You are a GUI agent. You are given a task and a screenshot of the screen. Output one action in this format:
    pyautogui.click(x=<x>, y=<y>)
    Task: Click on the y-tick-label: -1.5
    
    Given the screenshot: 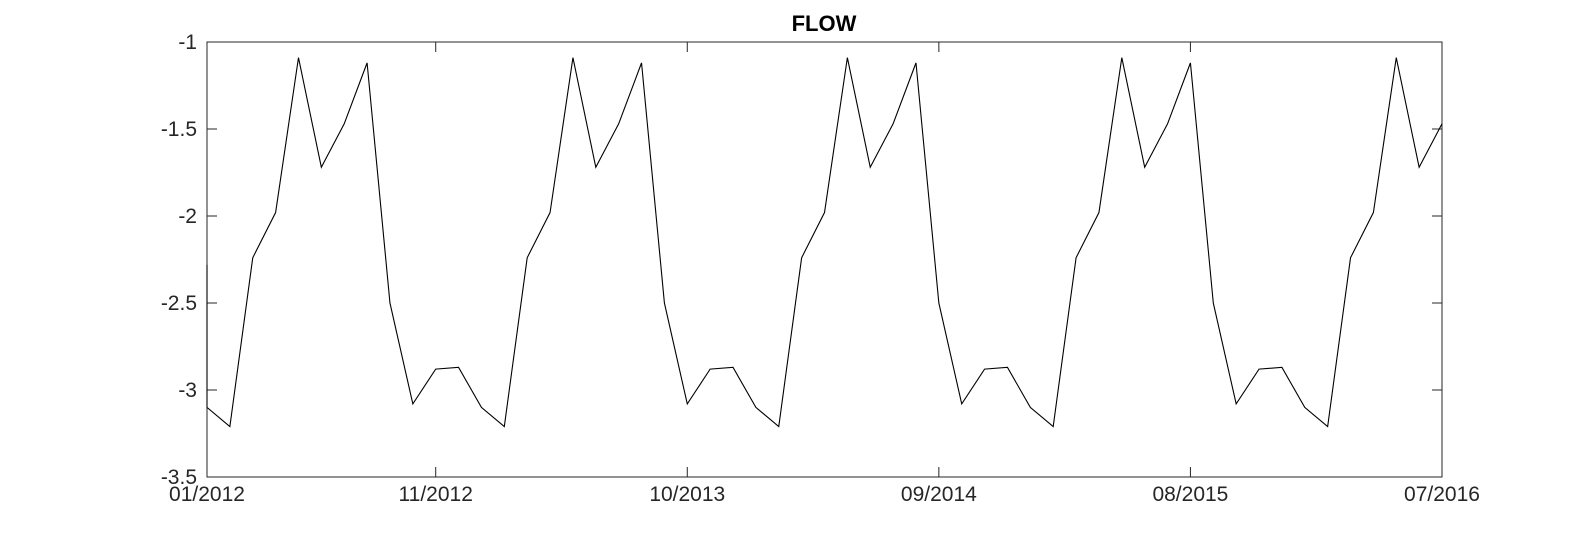 What is the action you would take?
    pyautogui.click(x=179, y=129)
    